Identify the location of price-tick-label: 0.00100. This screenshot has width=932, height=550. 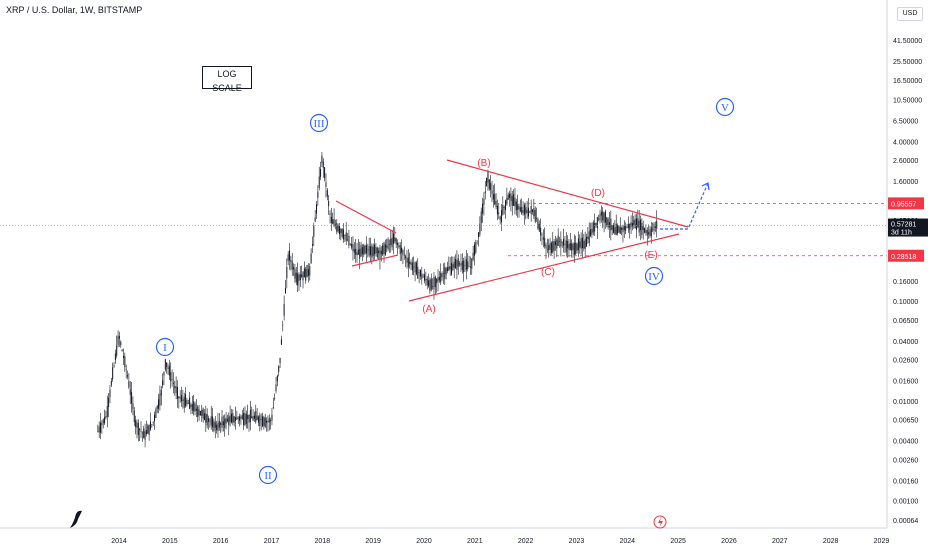
(905, 502).